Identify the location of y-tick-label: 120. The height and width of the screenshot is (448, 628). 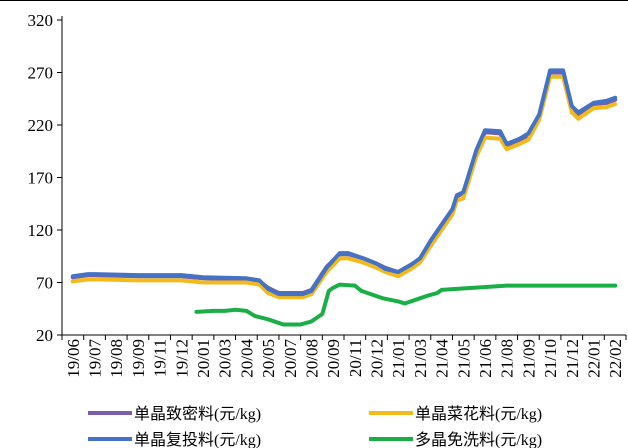
(41, 230).